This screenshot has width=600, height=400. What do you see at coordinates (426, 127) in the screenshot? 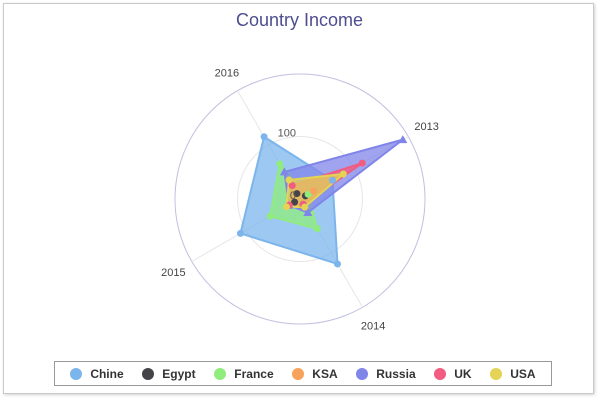
I see `category-label-2013: 2013` at bounding box center [426, 127].